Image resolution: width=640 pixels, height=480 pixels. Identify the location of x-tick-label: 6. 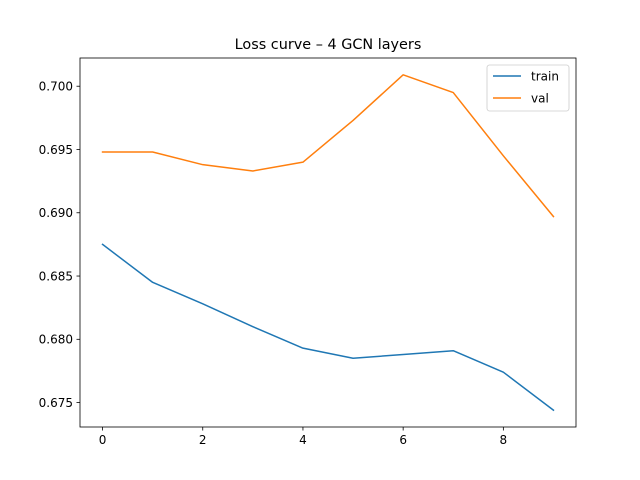
(403, 440).